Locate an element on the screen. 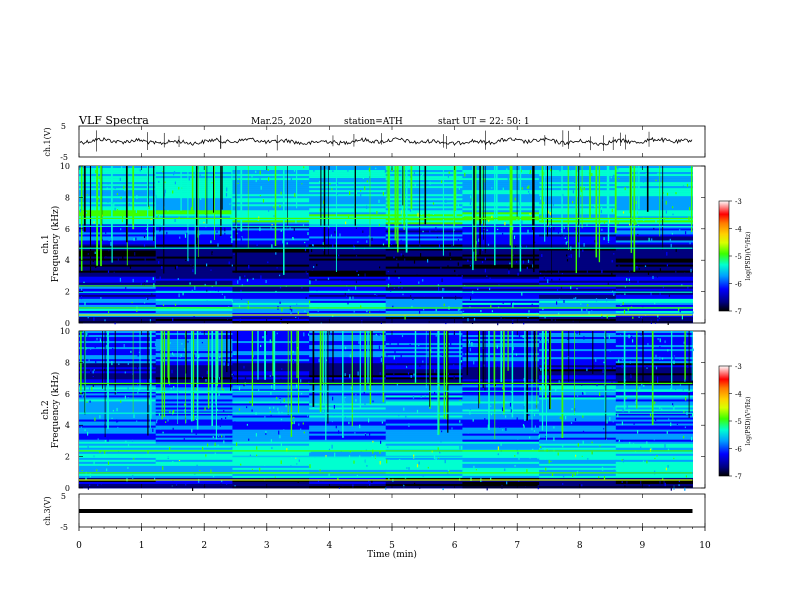  colorbar-tick-label: -4 is located at coordinates (738, 395).